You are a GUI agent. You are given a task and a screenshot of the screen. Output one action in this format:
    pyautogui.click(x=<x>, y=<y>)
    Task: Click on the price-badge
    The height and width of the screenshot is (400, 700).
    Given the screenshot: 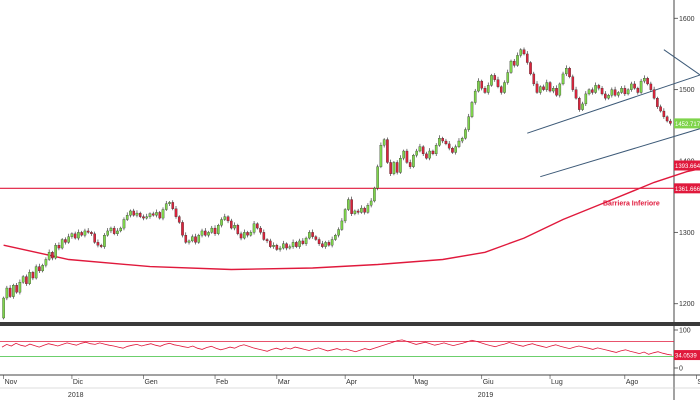 What is the action you would take?
    pyautogui.click(x=687, y=165)
    